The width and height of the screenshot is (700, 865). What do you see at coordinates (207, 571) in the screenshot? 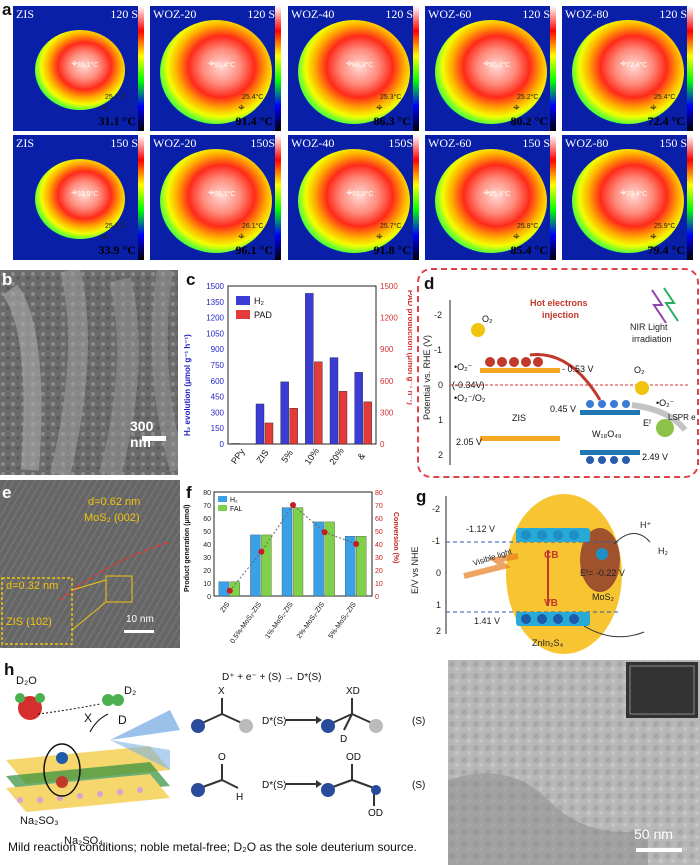
I see `y-tick-label: 20` at bounding box center [207, 571].